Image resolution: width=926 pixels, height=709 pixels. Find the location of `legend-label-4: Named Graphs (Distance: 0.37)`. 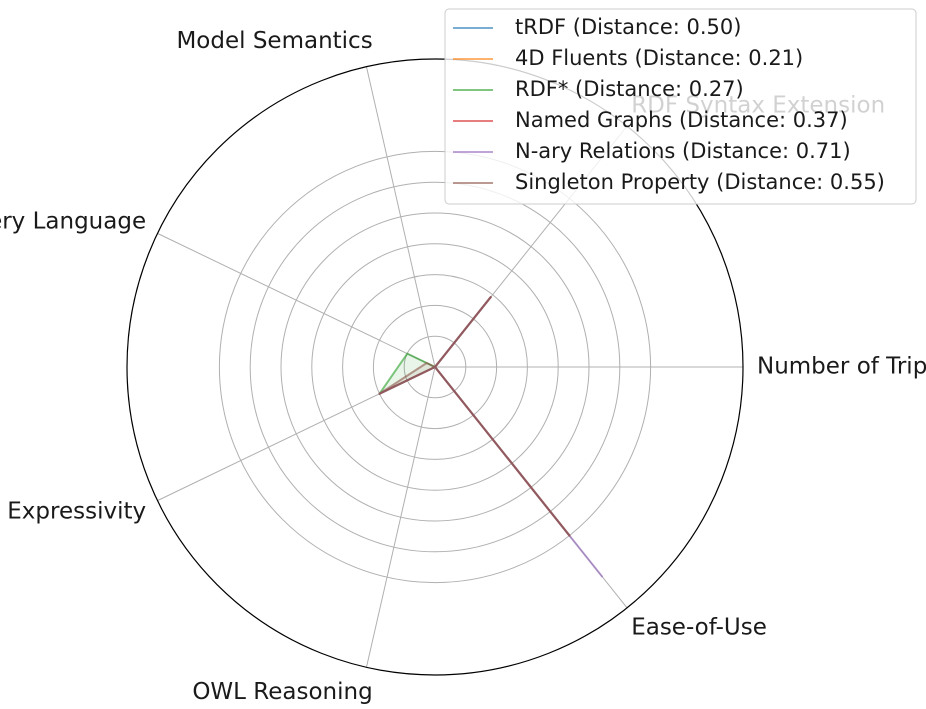

legend-label-4: Named Graphs (Distance: 0.37) is located at coordinates (681, 120).